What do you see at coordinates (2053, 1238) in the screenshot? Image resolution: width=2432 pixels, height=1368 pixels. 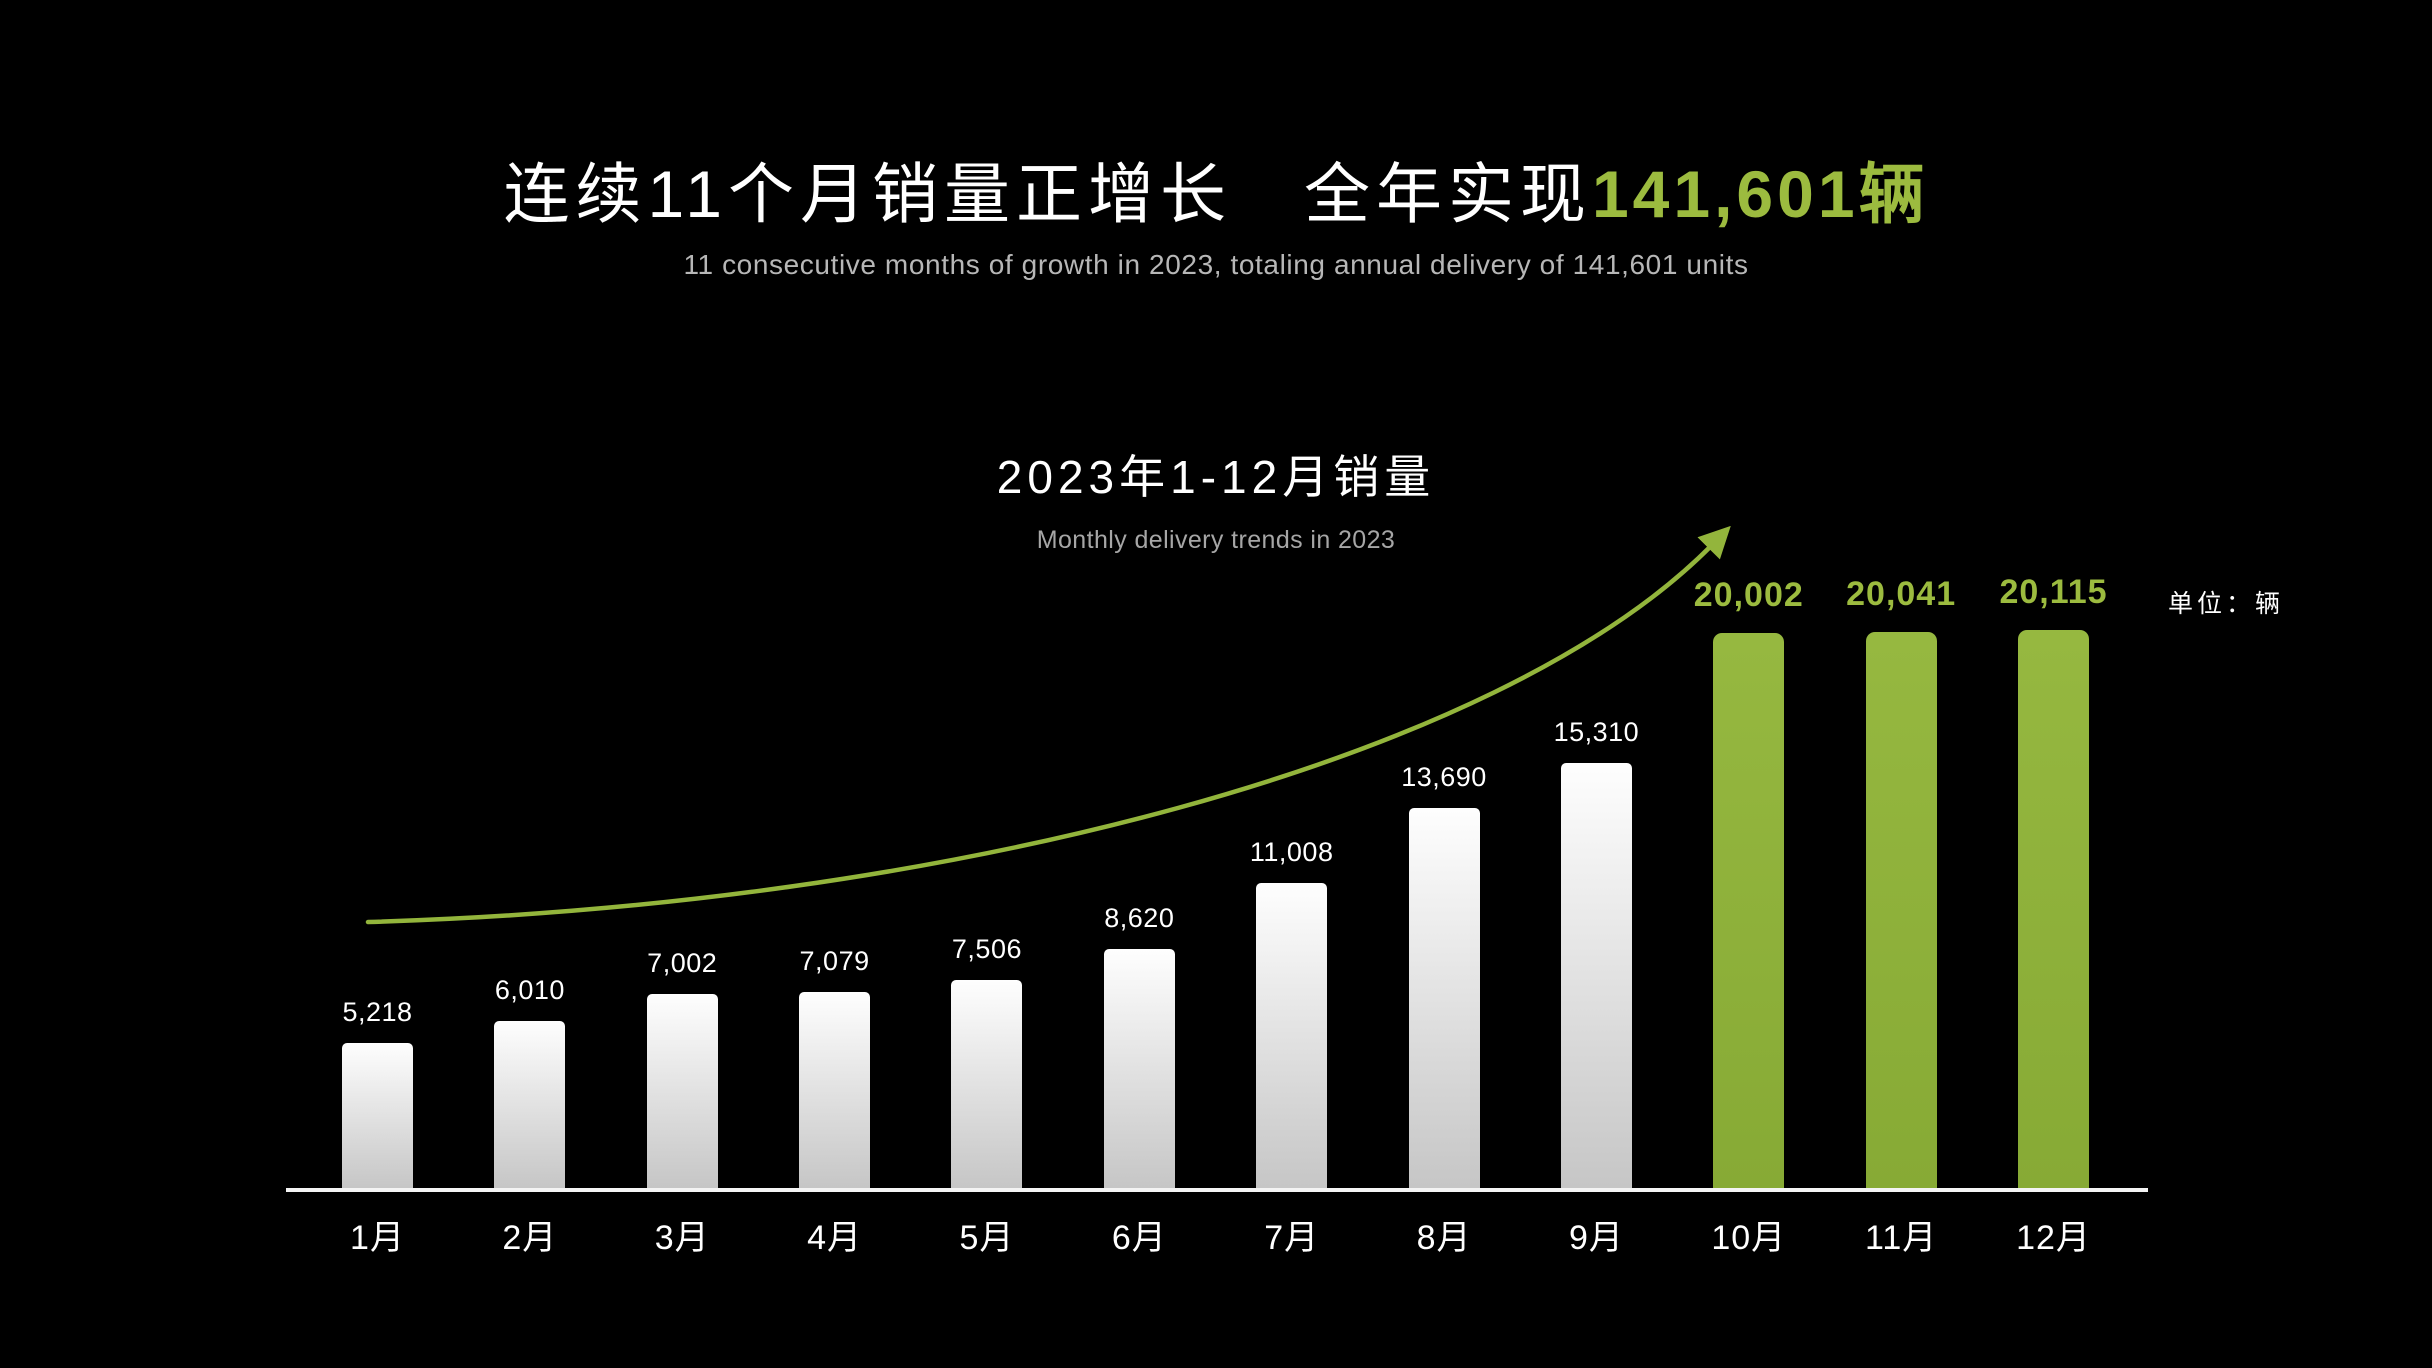 I see `month-label: 12月` at bounding box center [2053, 1238].